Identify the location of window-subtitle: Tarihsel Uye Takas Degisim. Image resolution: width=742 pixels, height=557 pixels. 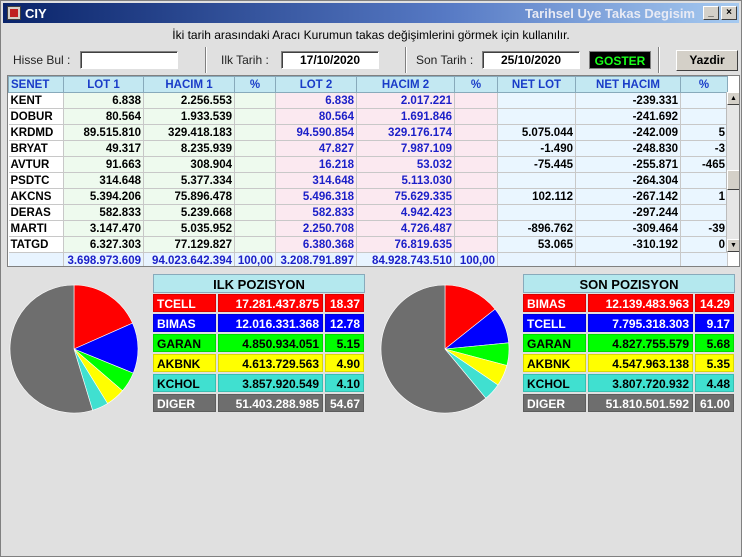
(609, 13).